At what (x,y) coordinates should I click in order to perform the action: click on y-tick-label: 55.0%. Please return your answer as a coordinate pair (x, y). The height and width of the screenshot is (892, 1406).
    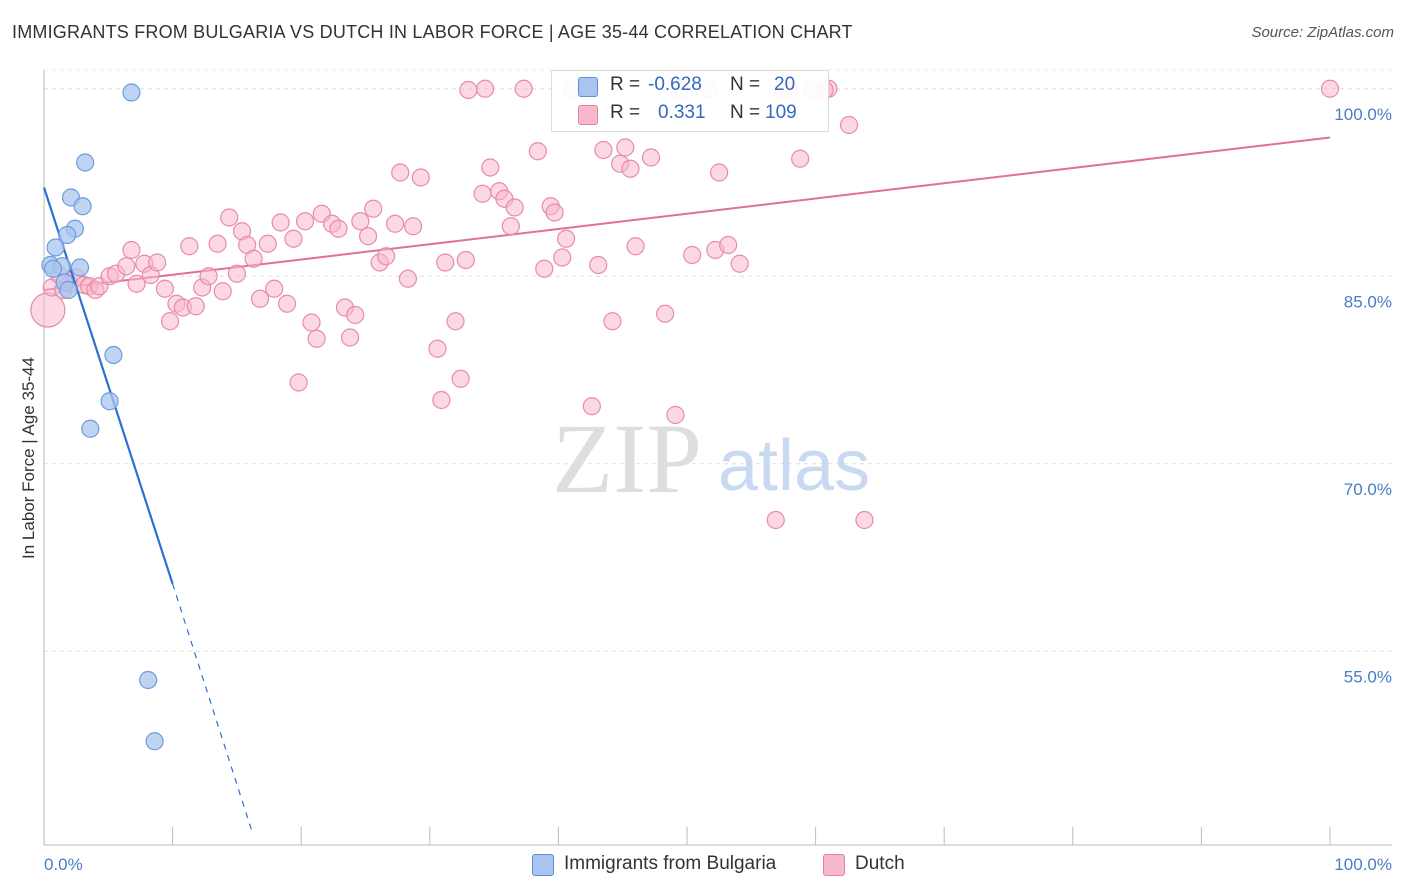
    Looking at the image, I should click on (1368, 676).